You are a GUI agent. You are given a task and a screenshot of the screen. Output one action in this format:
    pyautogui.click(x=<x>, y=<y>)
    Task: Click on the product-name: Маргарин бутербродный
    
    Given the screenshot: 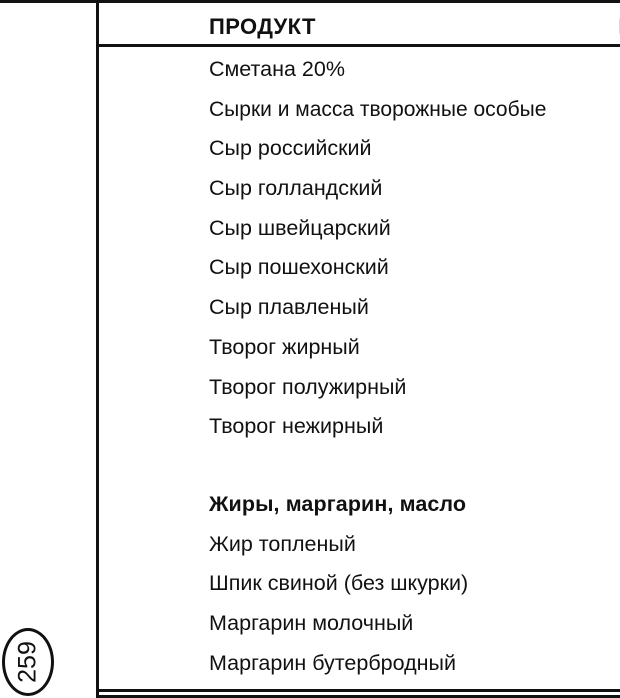 What is the action you would take?
    pyautogui.click(x=332, y=662)
    